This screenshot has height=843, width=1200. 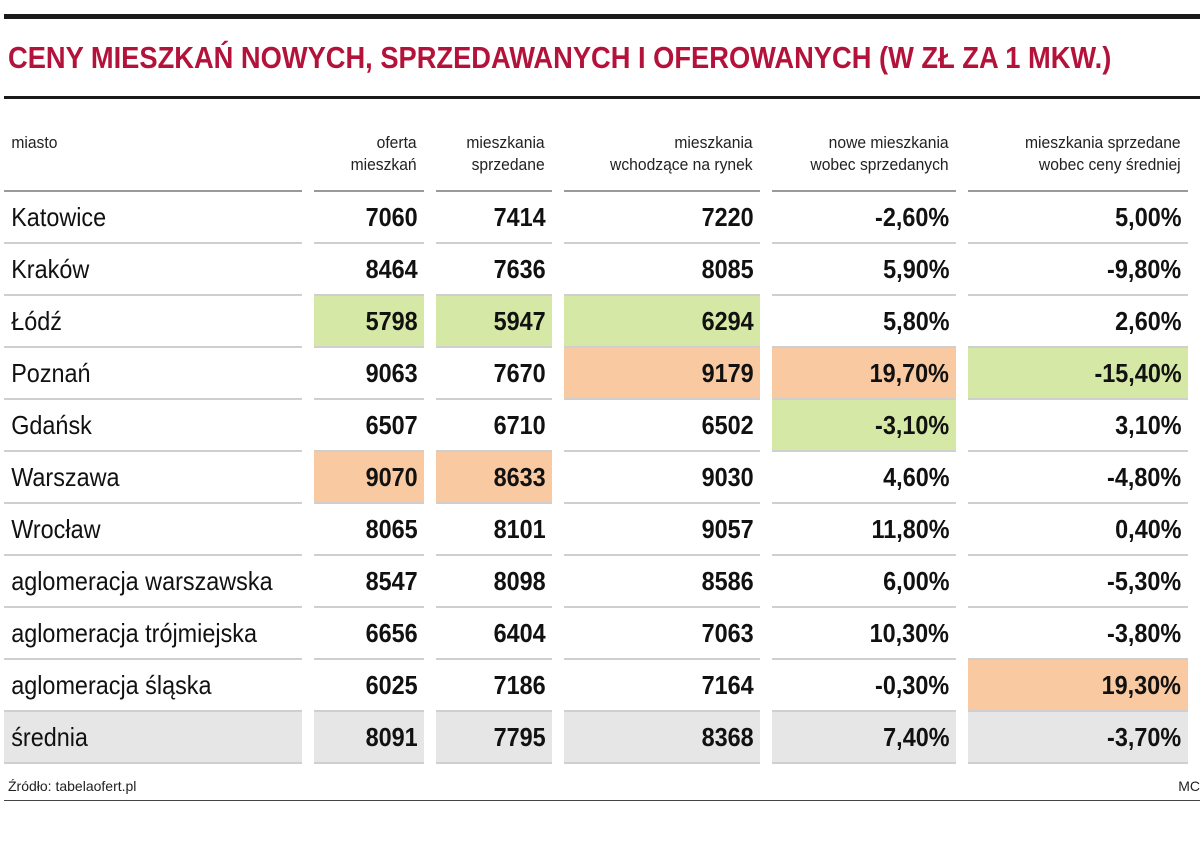 What do you see at coordinates (910, 528) in the screenshot?
I see `value-text: 11,80%` at bounding box center [910, 528].